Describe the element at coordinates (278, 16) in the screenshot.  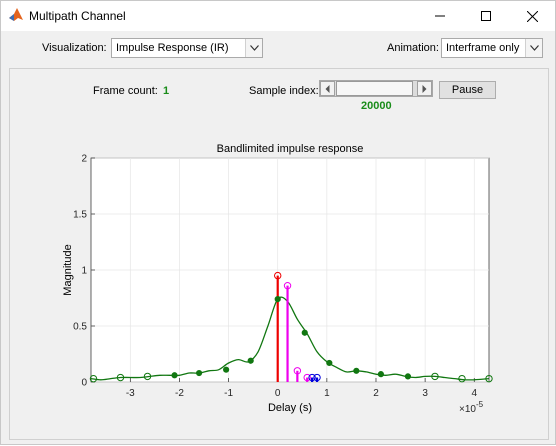
I see `title-bar: Multipath Channel` at that location.